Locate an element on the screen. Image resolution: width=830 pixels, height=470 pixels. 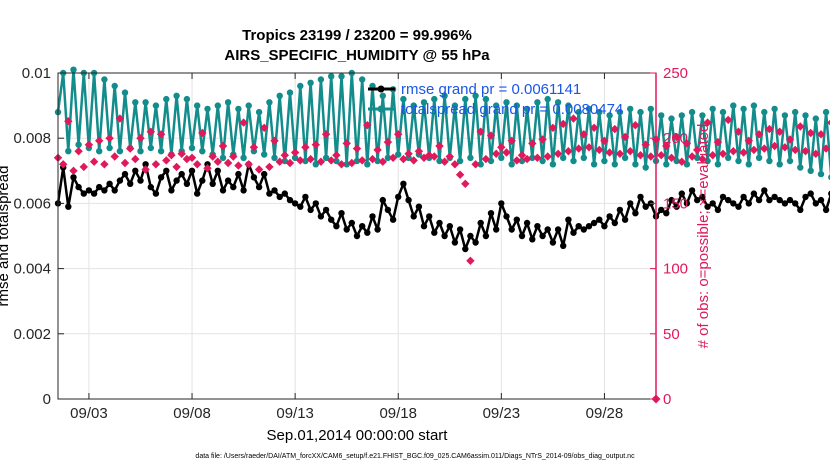
y-left-tick-label: 0.006 is located at coordinates (32, 203).